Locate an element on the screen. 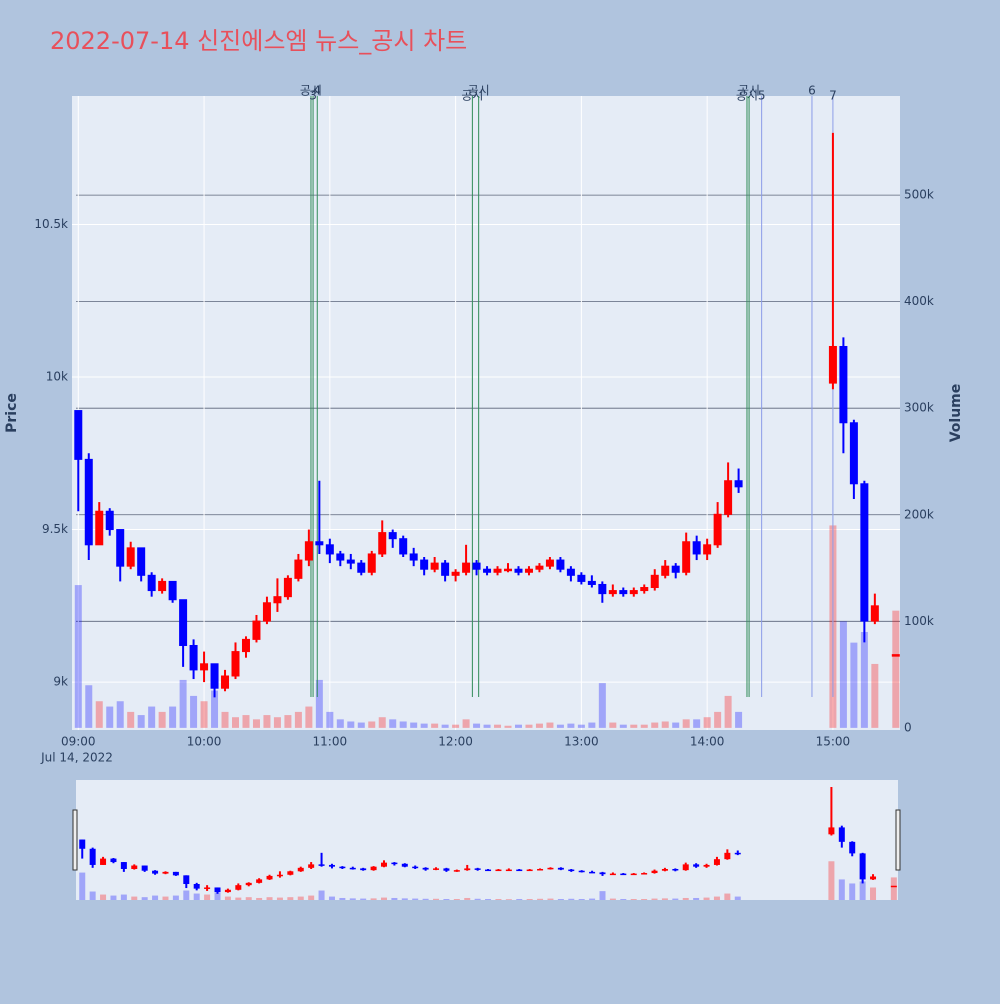 The width and height of the screenshot is (1000, 1004). slider-handle is located at coordinates (75, 840).